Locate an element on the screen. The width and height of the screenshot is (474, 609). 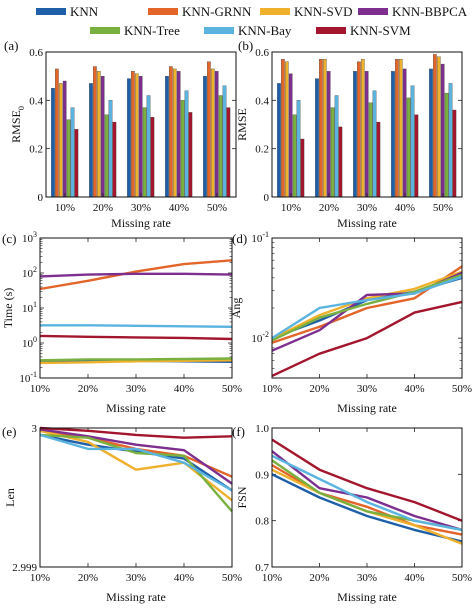
y-tick-label: 10² is located at coordinates (29, 272).